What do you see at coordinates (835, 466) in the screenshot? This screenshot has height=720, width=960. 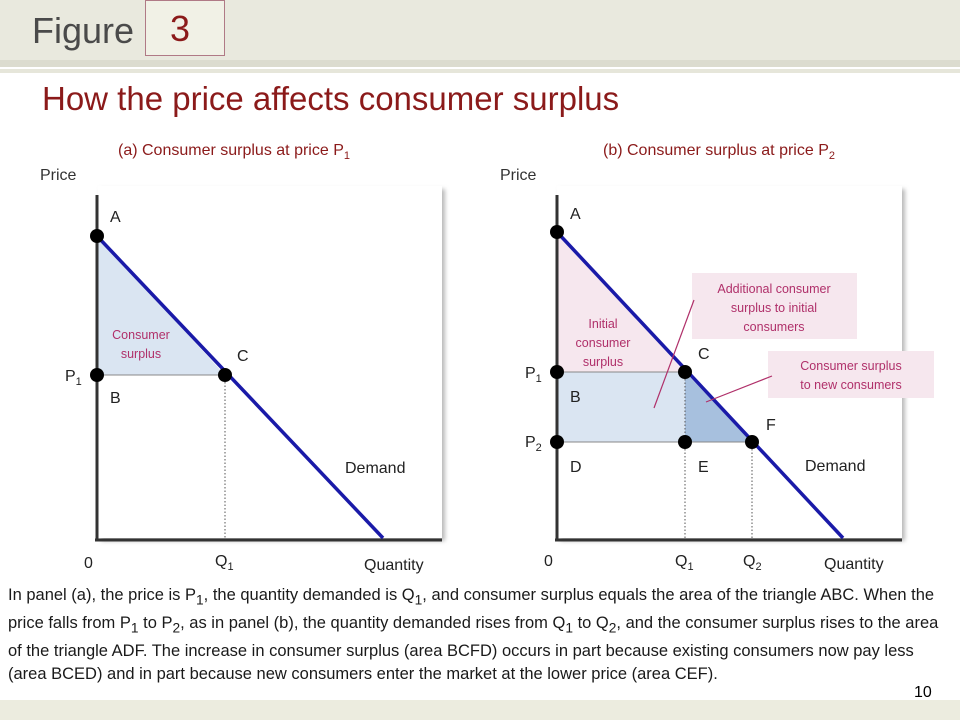 I see `panel-b-demand-label: Demand` at bounding box center [835, 466].